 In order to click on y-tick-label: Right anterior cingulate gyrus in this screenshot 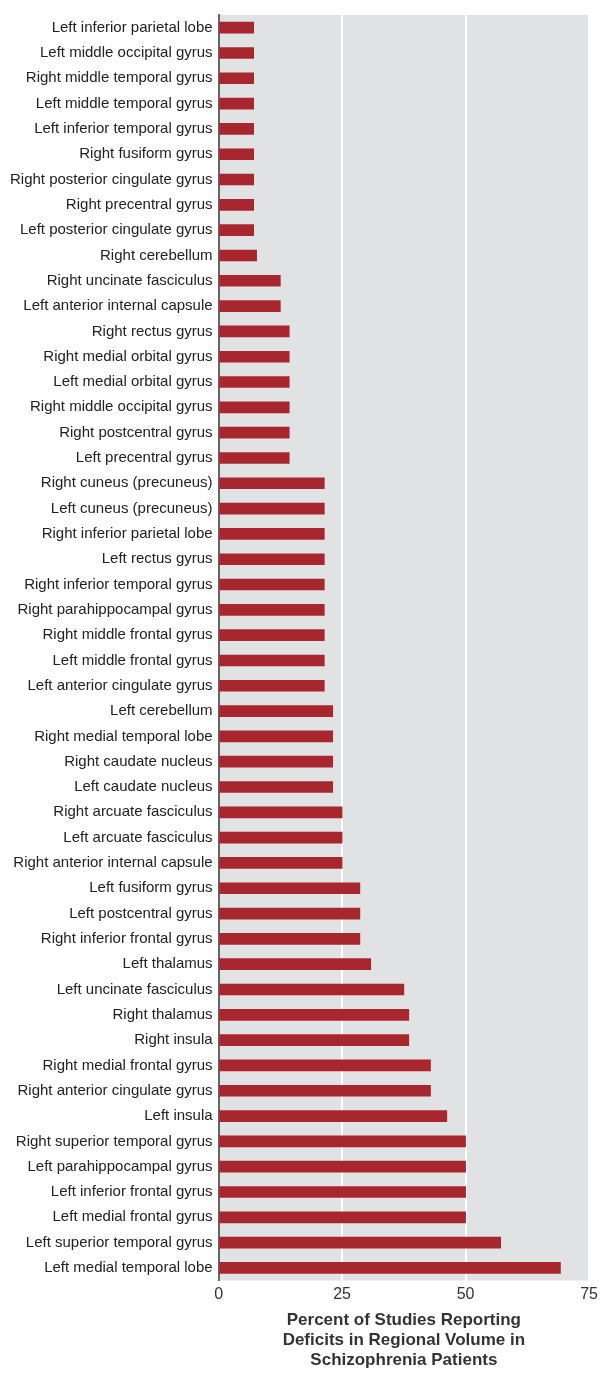, I will do `click(115, 1089)`.